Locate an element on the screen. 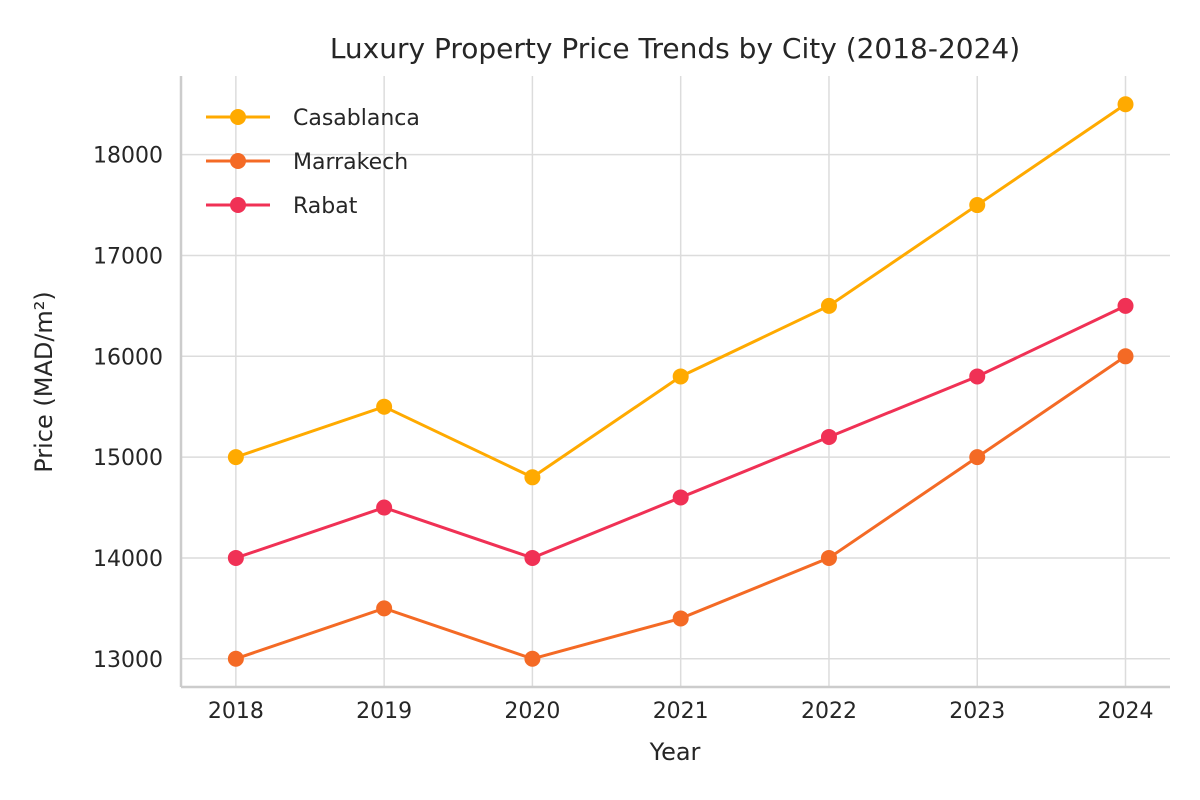 Image resolution: width=1200 pixels, height=800 pixels. y-tick-label: 18000 is located at coordinates (128, 156).